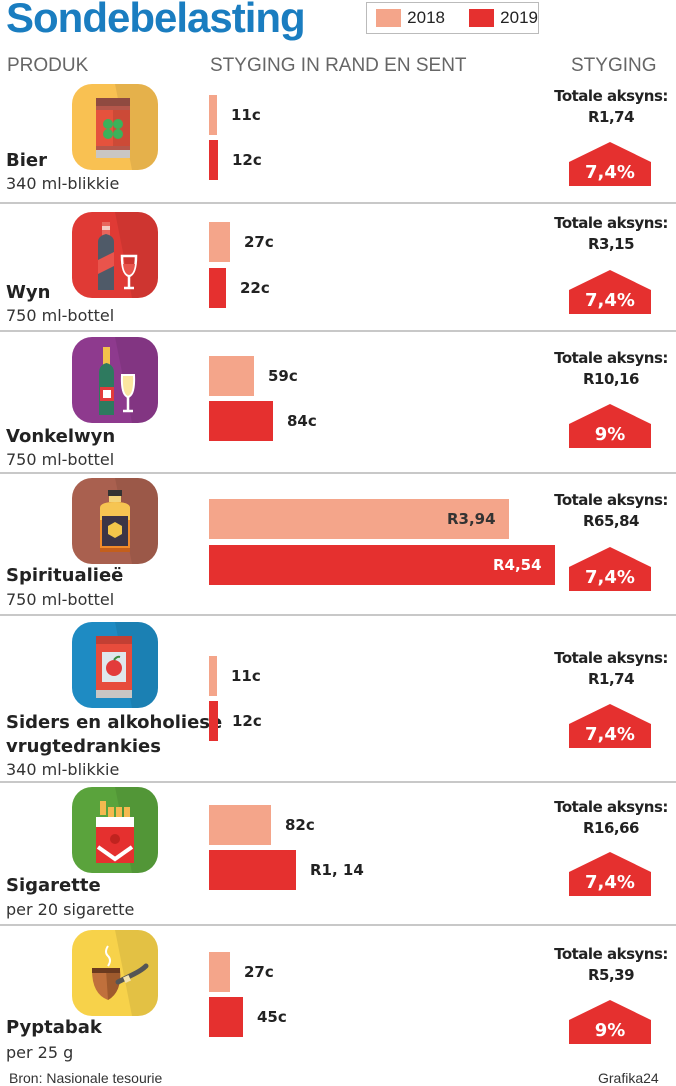 This screenshot has width=676, height=1086. I want to click on bar-label-2019: 45c, so click(272, 1017).